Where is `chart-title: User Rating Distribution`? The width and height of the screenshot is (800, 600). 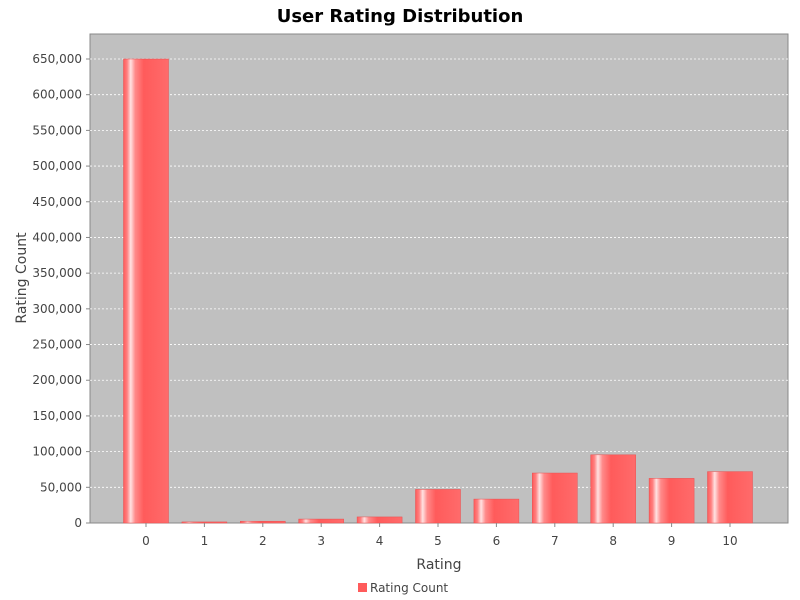 chart-title: User Rating Distribution is located at coordinates (400, 16).